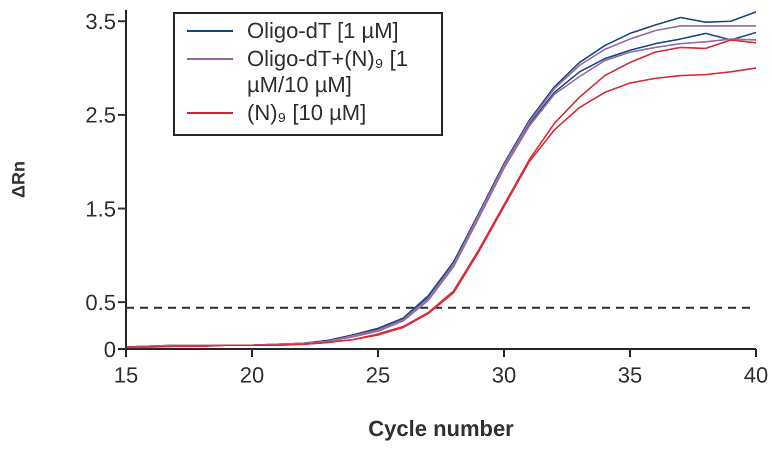 The width and height of the screenshot is (772, 452). I want to click on x-tick-label: 40, so click(756, 375).